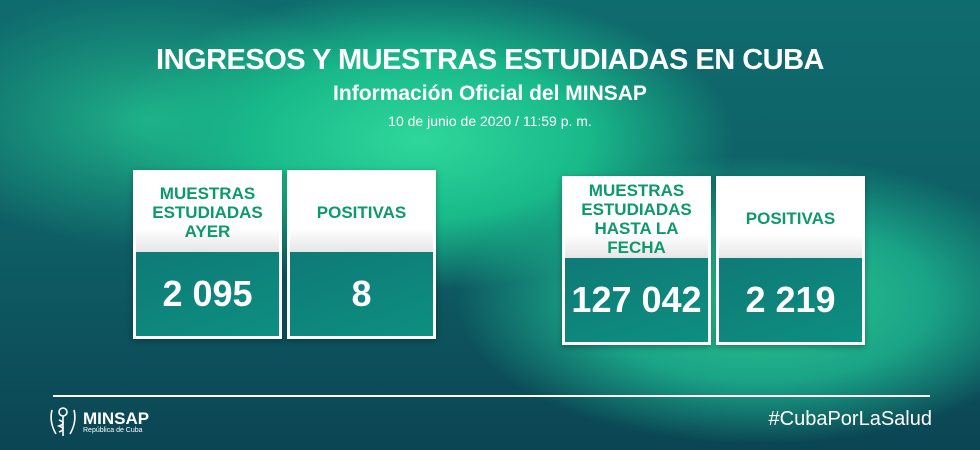  What do you see at coordinates (113, 430) in the screenshot?
I see `logo-subtitle: República de Cuba` at bounding box center [113, 430].